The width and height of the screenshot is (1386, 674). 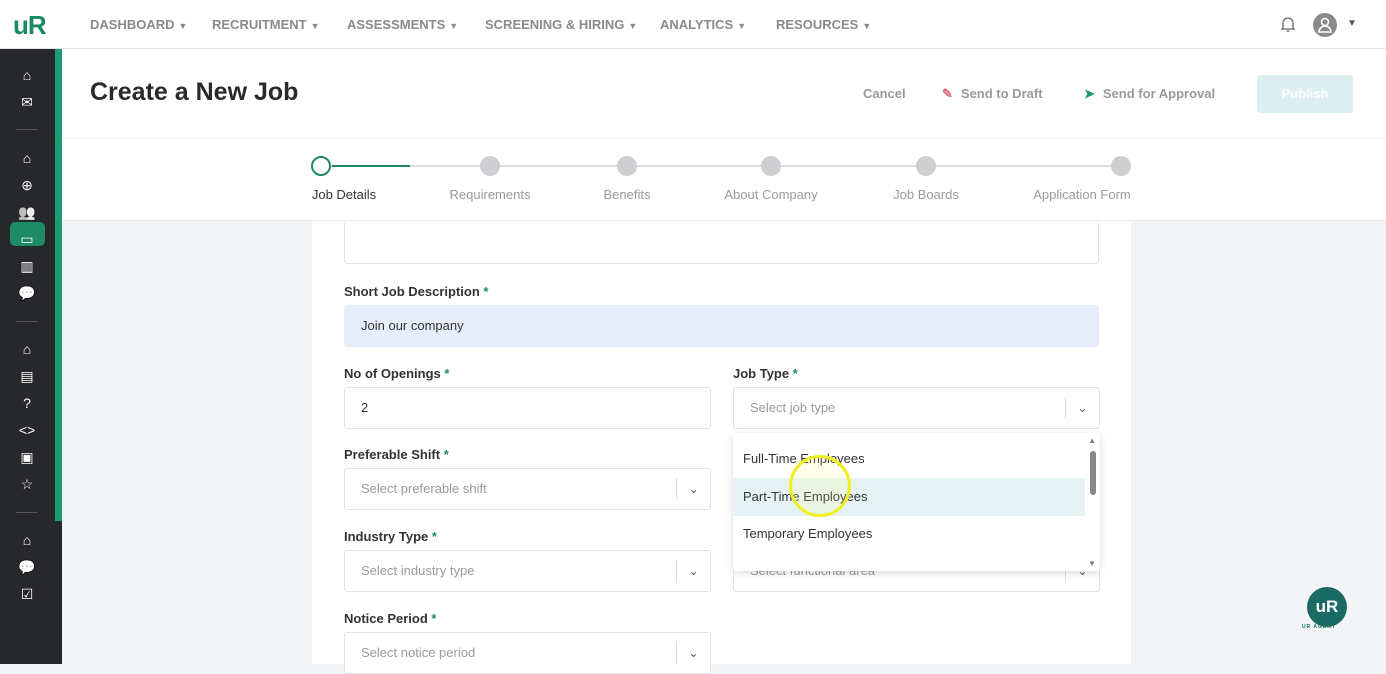 What do you see at coordinates (1319, 627) in the screenshot?
I see `ur-agent-caption: UR AGENT` at bounding box center [1319, 627].